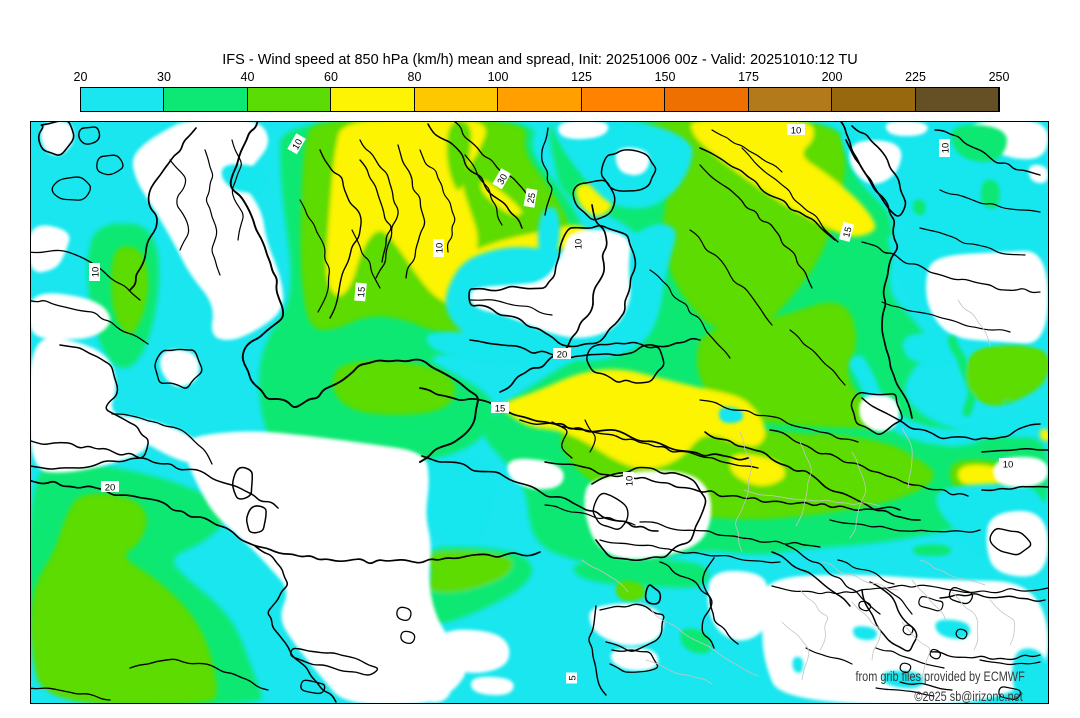  Describe the element at coordinates (532, 198) in the screenshot. I see `svg-text: 25` at that location.